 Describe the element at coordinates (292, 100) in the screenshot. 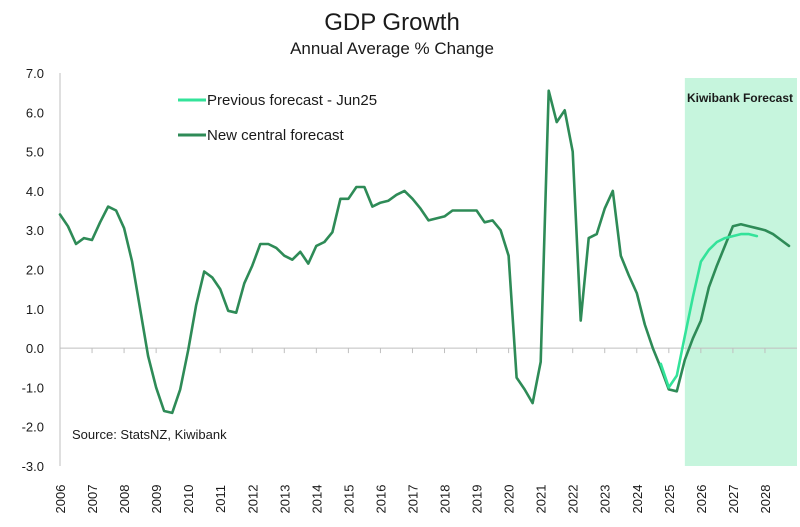

I see `legend-label: Previous forecast - Jun25` at that location.